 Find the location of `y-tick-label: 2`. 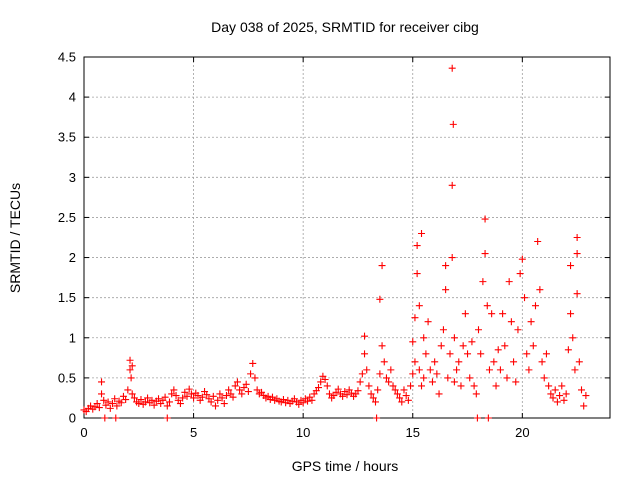

y-tick-label: 2 is located at coordinates (72, 257).